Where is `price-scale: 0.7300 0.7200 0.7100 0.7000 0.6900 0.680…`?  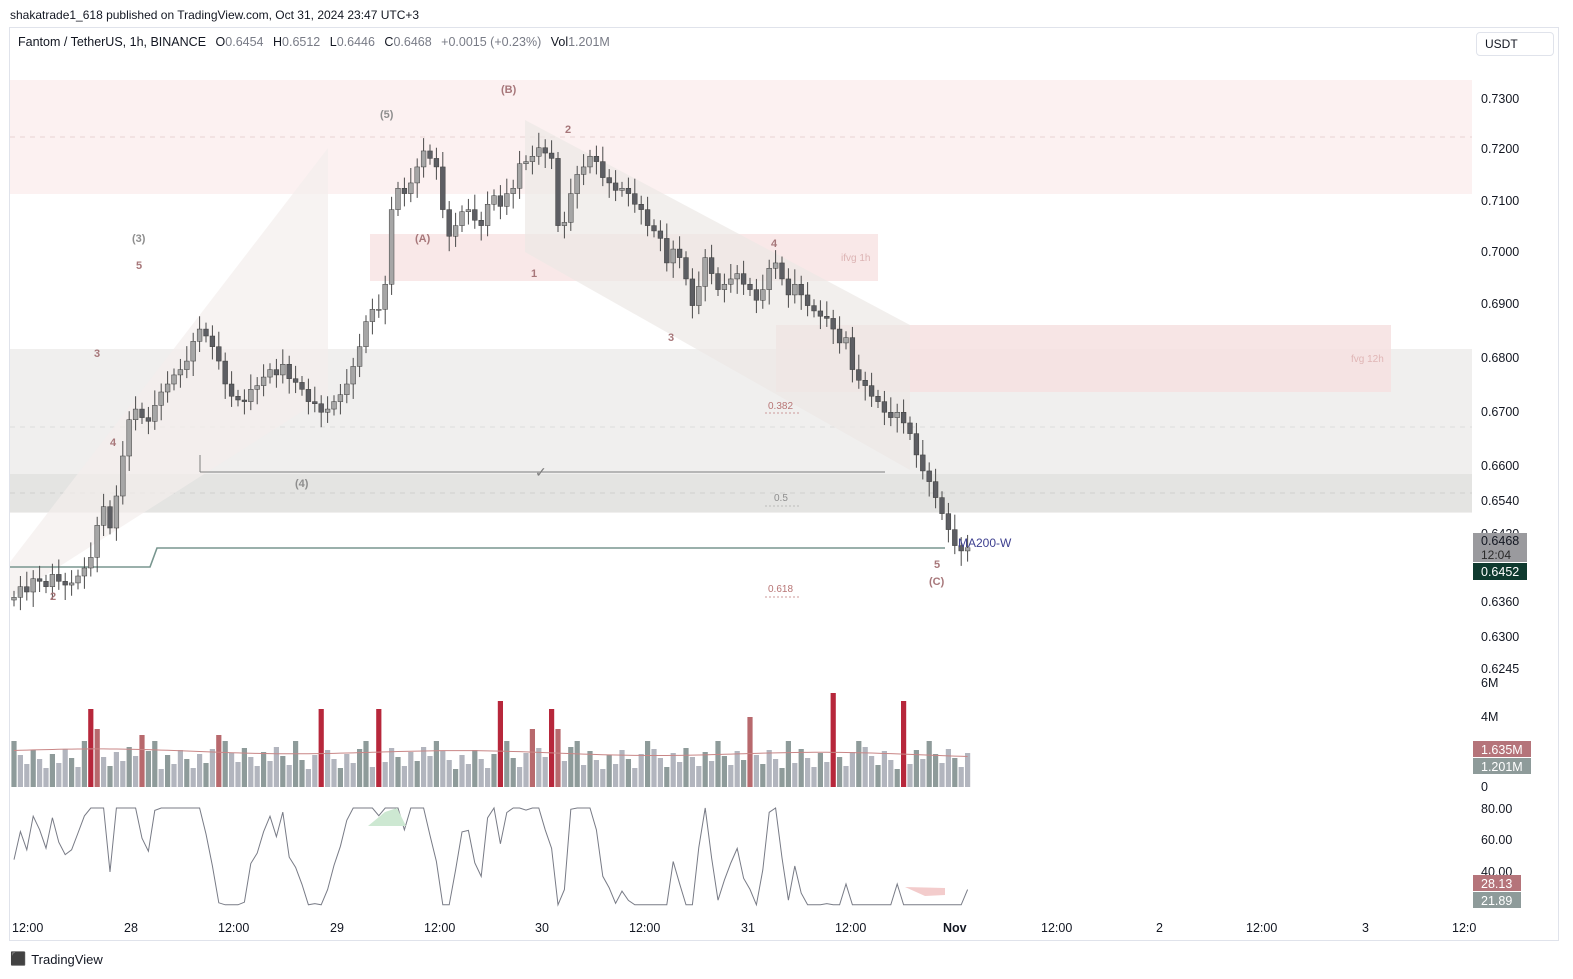
price-scale: 0.7300 0.7200 0.7100 0.7000 0.6900 0.680… is located at coordinates (1500, 384).